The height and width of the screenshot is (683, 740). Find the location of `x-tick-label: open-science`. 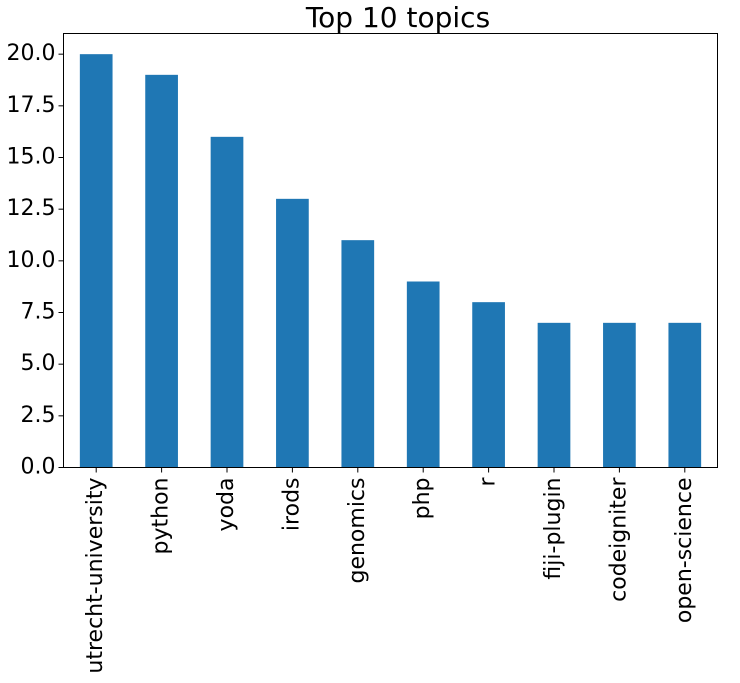

x-tick-label: open-science is located at coordinates (684, 551).